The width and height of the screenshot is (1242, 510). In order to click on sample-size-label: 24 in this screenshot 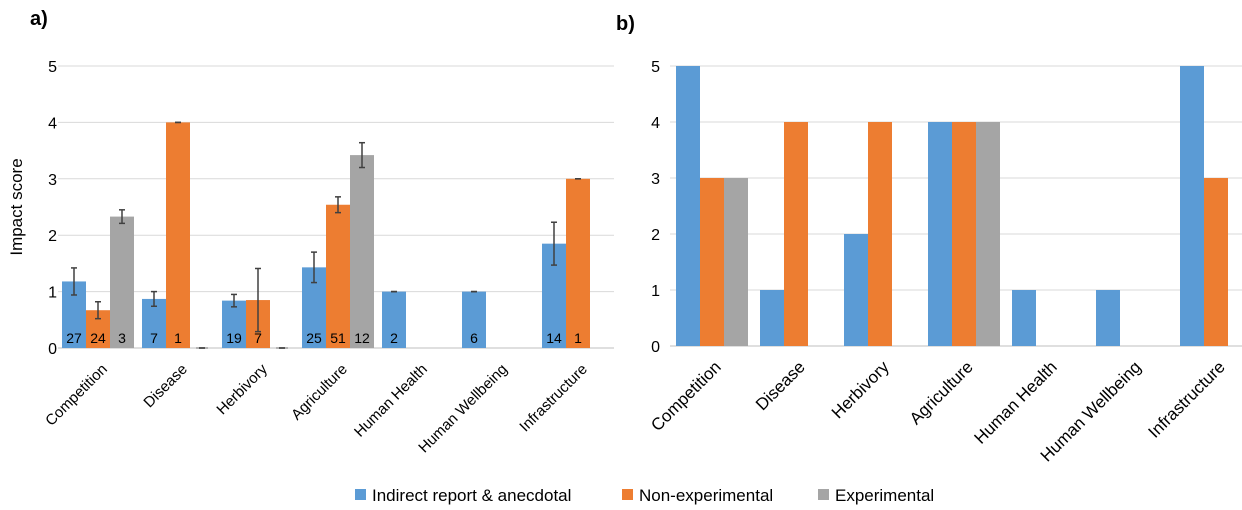, I will do `click(98, 338)`.